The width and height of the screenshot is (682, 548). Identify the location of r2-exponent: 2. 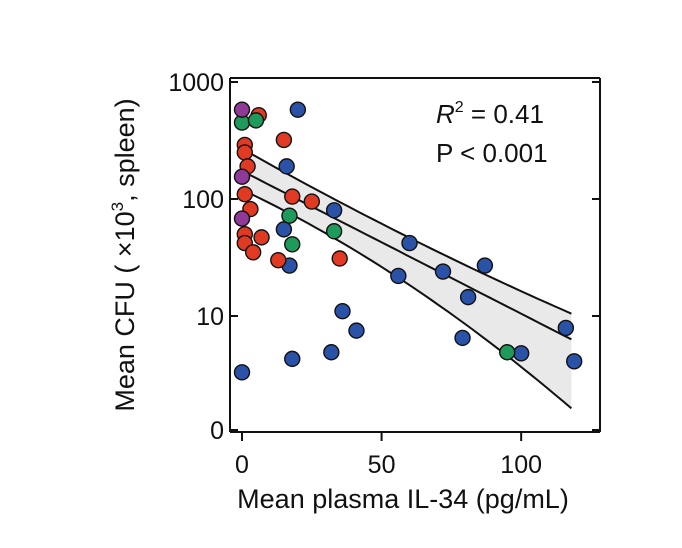
(459, 107).